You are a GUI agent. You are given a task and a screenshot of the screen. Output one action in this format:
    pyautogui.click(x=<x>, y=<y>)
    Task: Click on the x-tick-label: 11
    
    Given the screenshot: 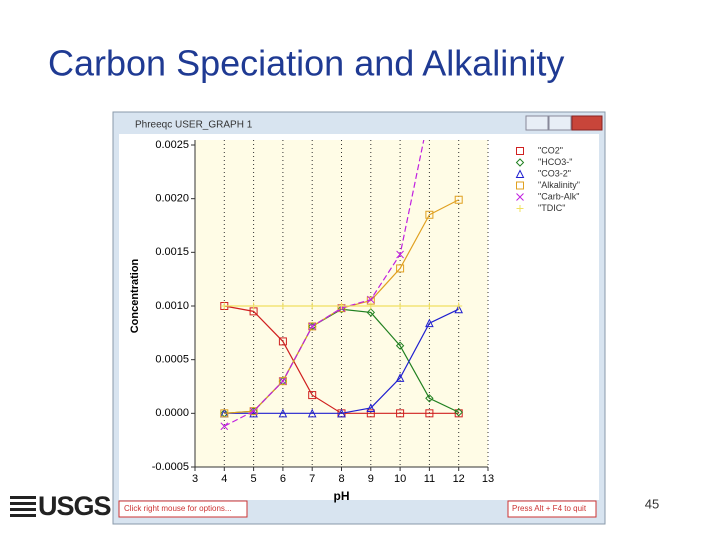 What is the action you would take?
    pyautogui.click(x=429, y=479)
    